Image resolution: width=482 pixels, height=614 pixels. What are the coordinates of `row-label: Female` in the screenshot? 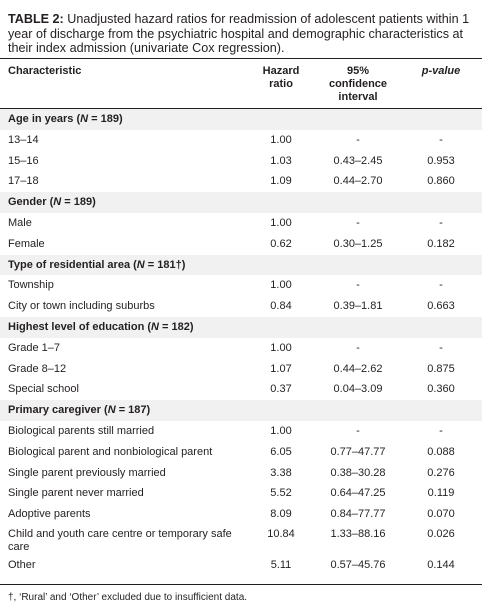 It's located at (26, 243).